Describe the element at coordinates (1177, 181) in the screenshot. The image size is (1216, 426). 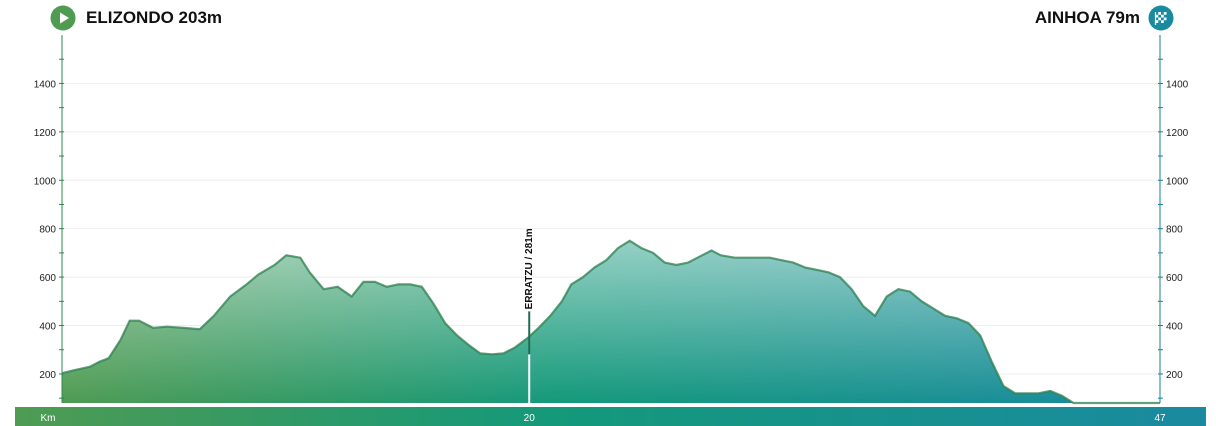
I see `y-tick-label-right: 1000` at that location.